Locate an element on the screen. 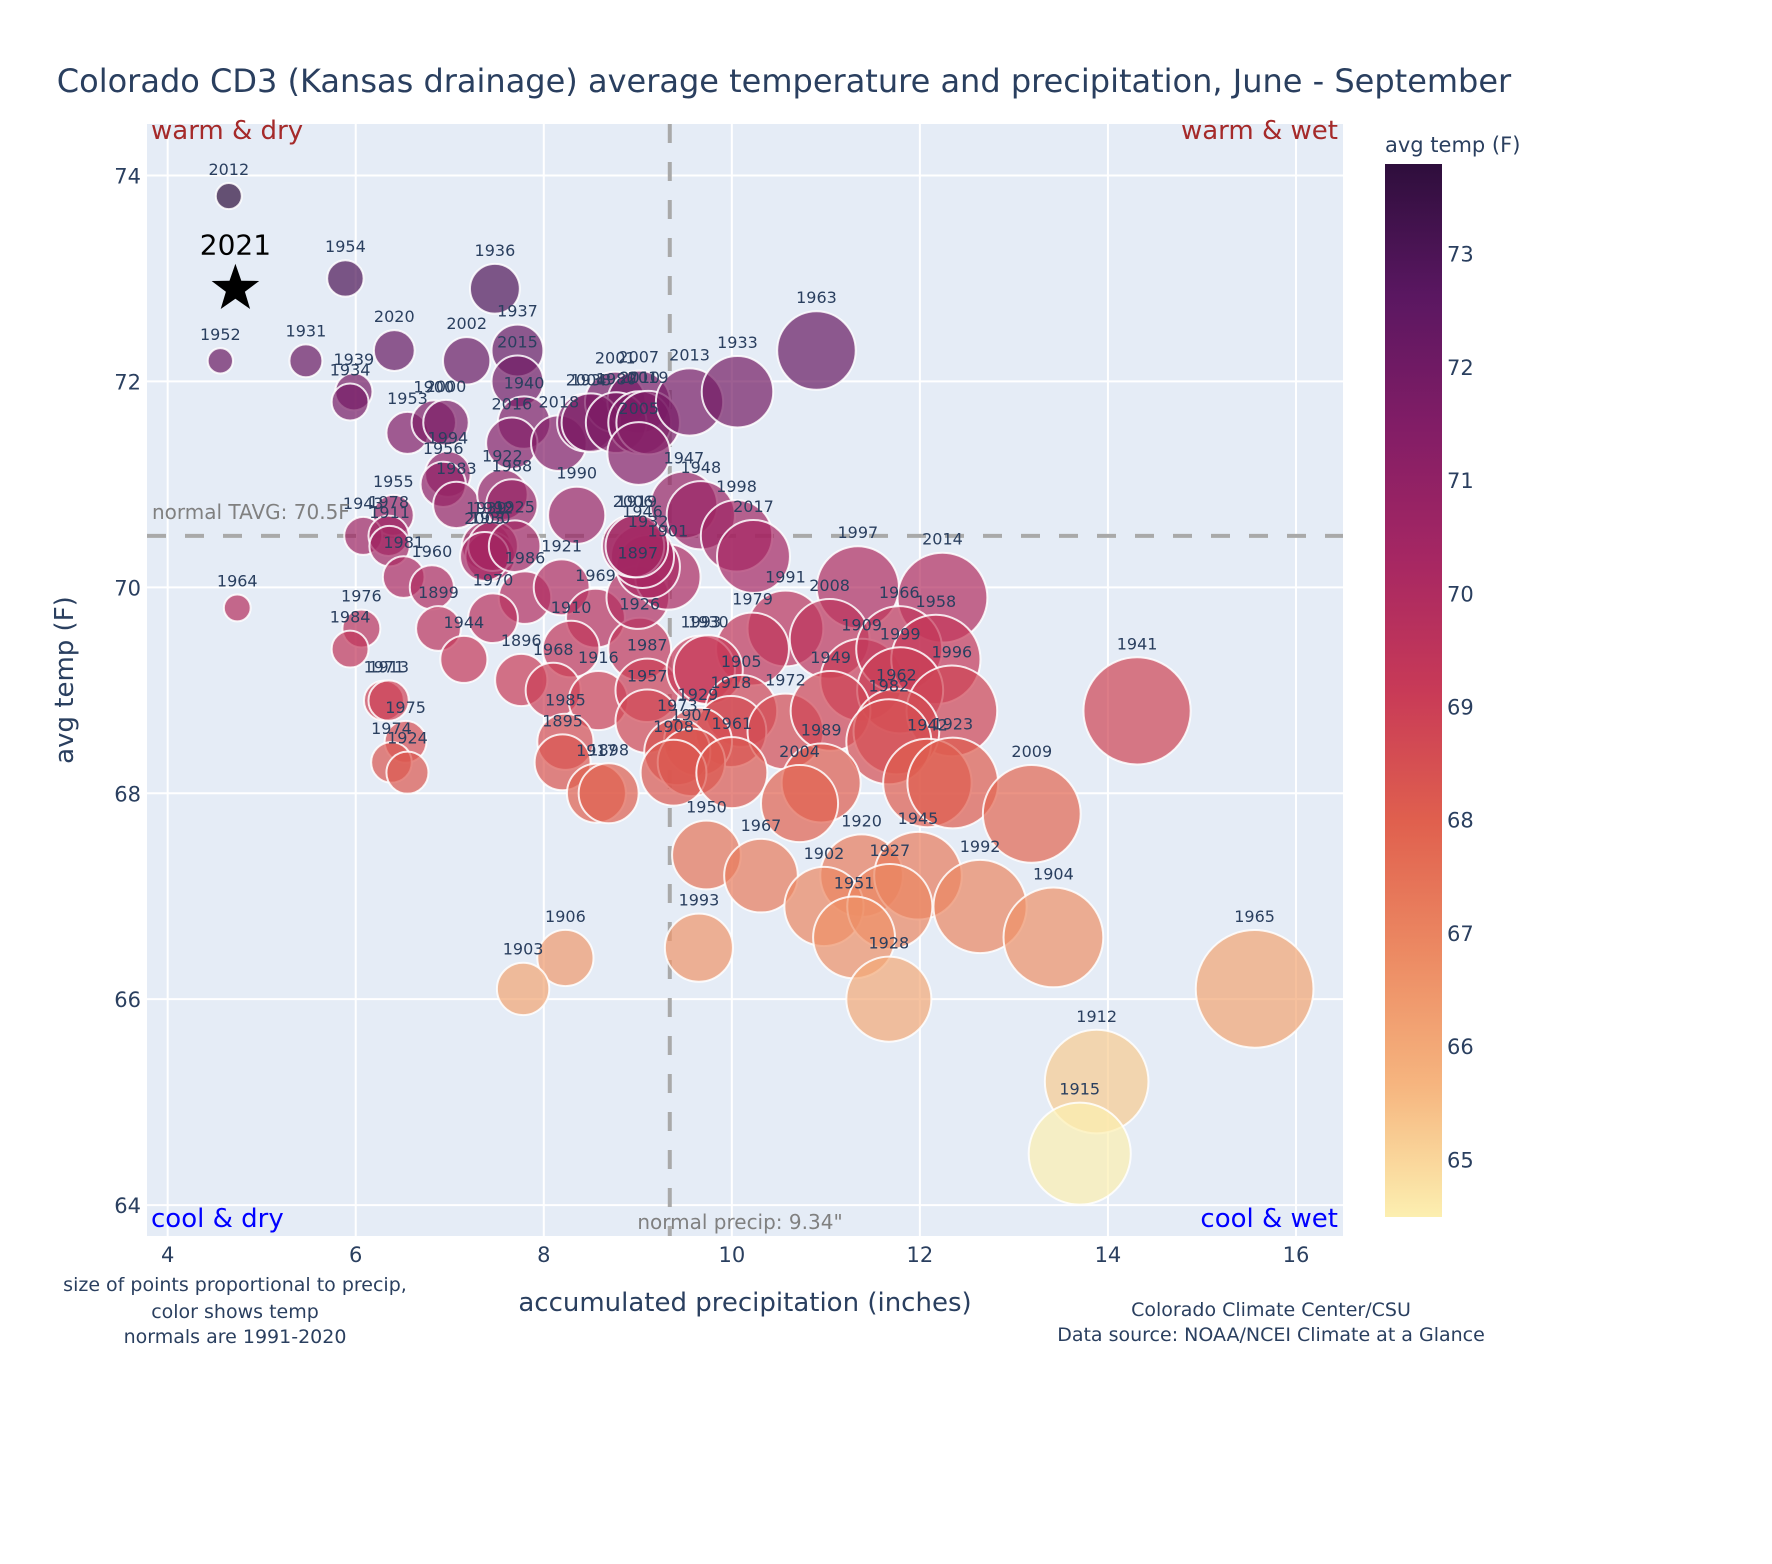 Image resolution: width=1772 pixels, height=1564 pixels. point-label: 1993 is located at coordinates (700, 622).